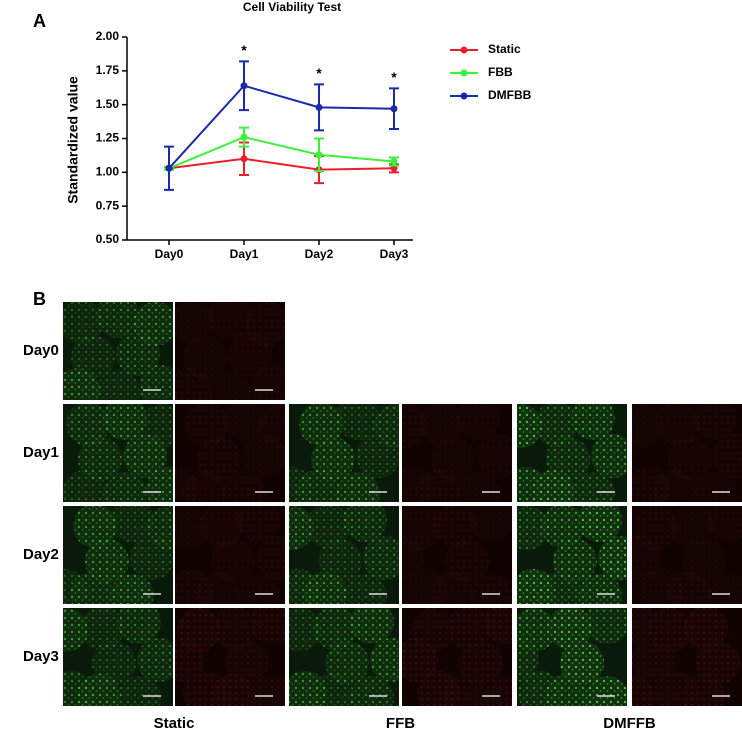 The width and height of the screenshot is (742, 738). I want to click on legend-label: Static, so click(504, 49).